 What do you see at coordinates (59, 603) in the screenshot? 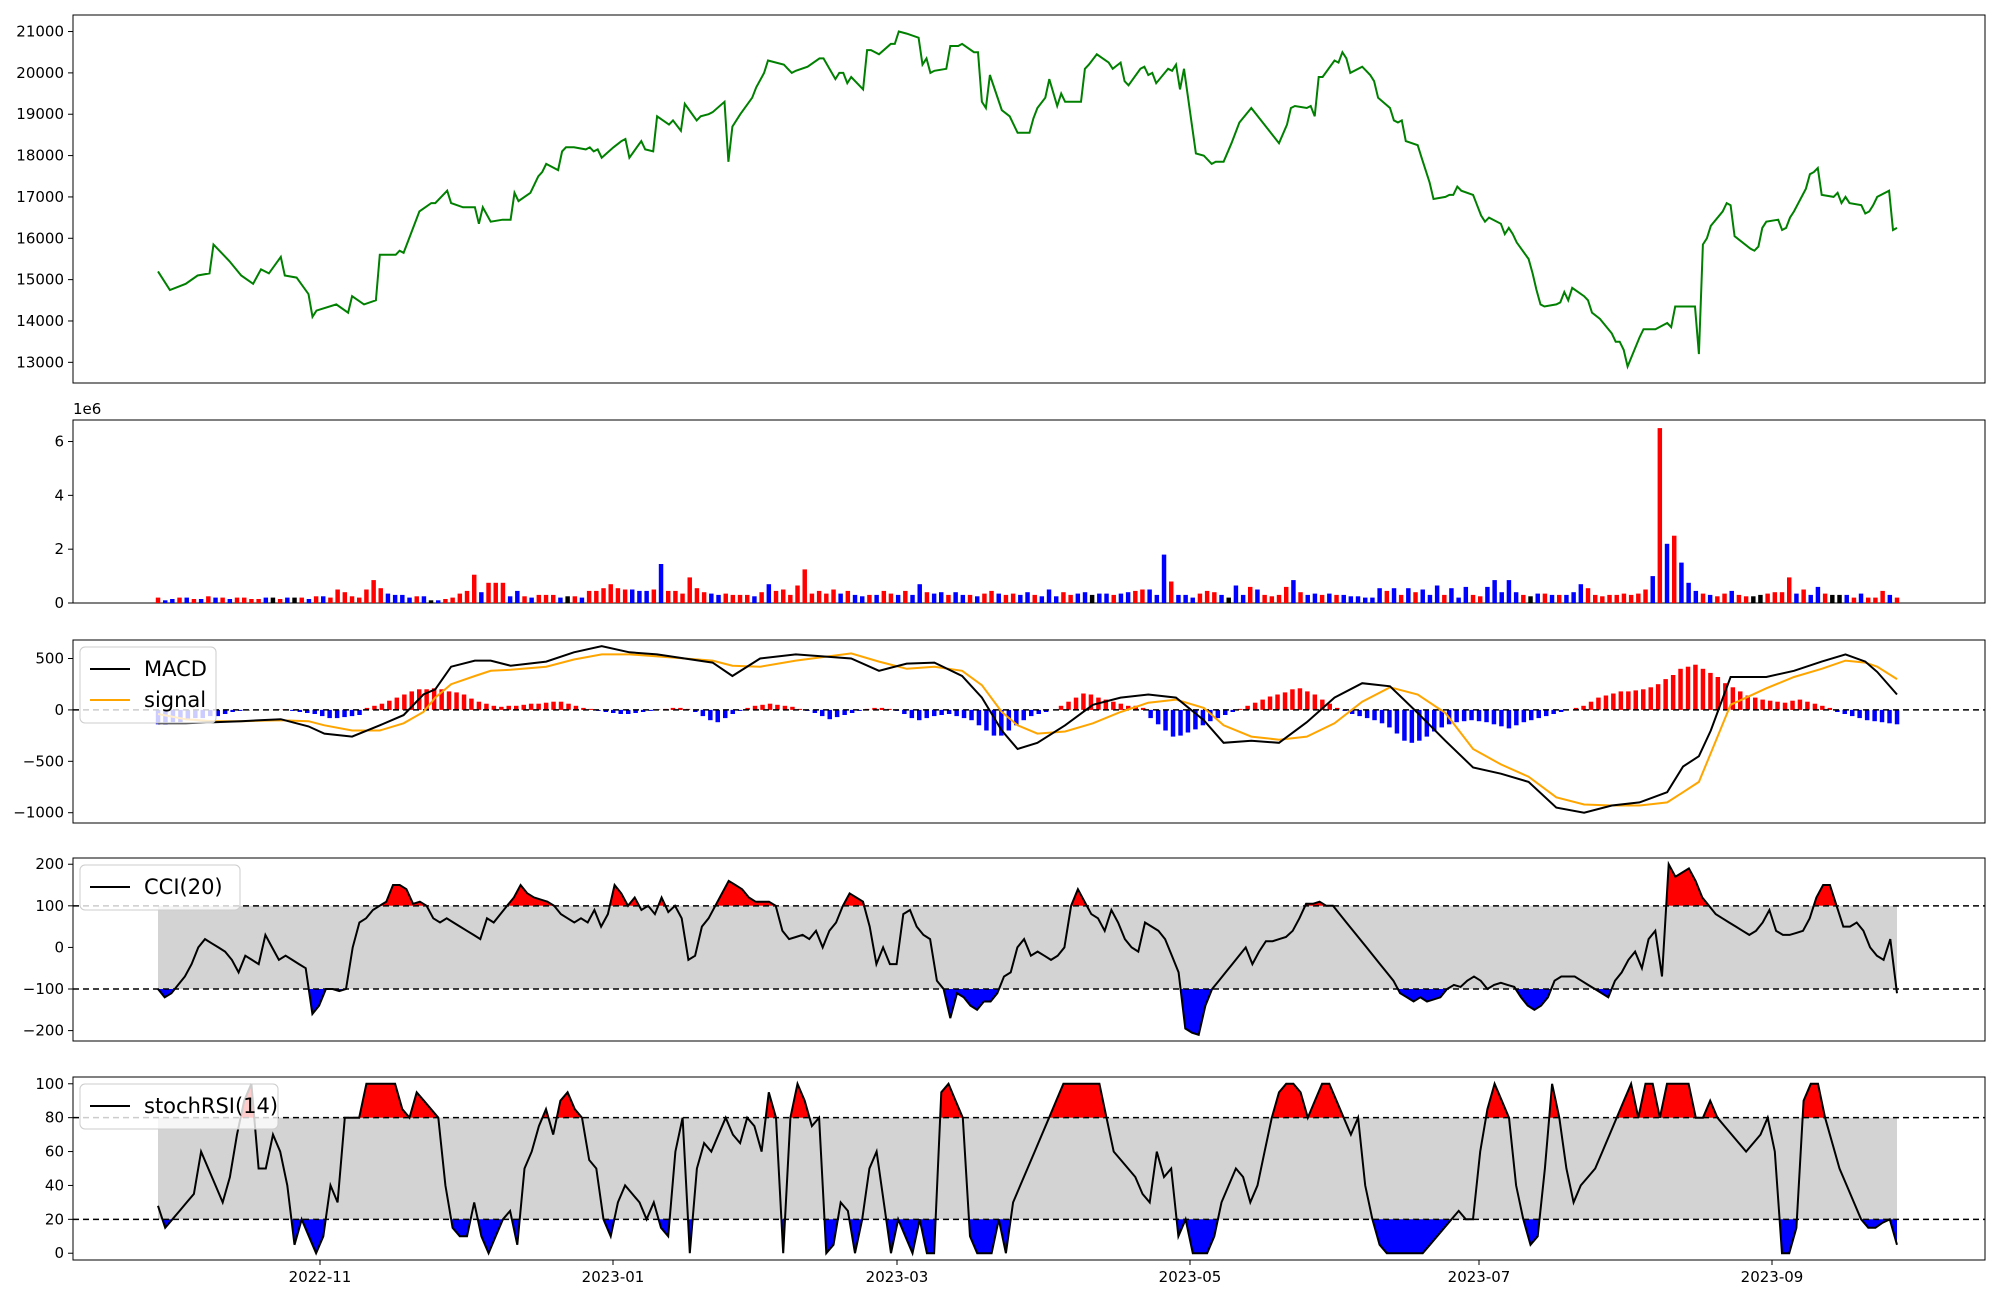
I see `volume-ytick-label: 0` at bounding box center [59, 603].